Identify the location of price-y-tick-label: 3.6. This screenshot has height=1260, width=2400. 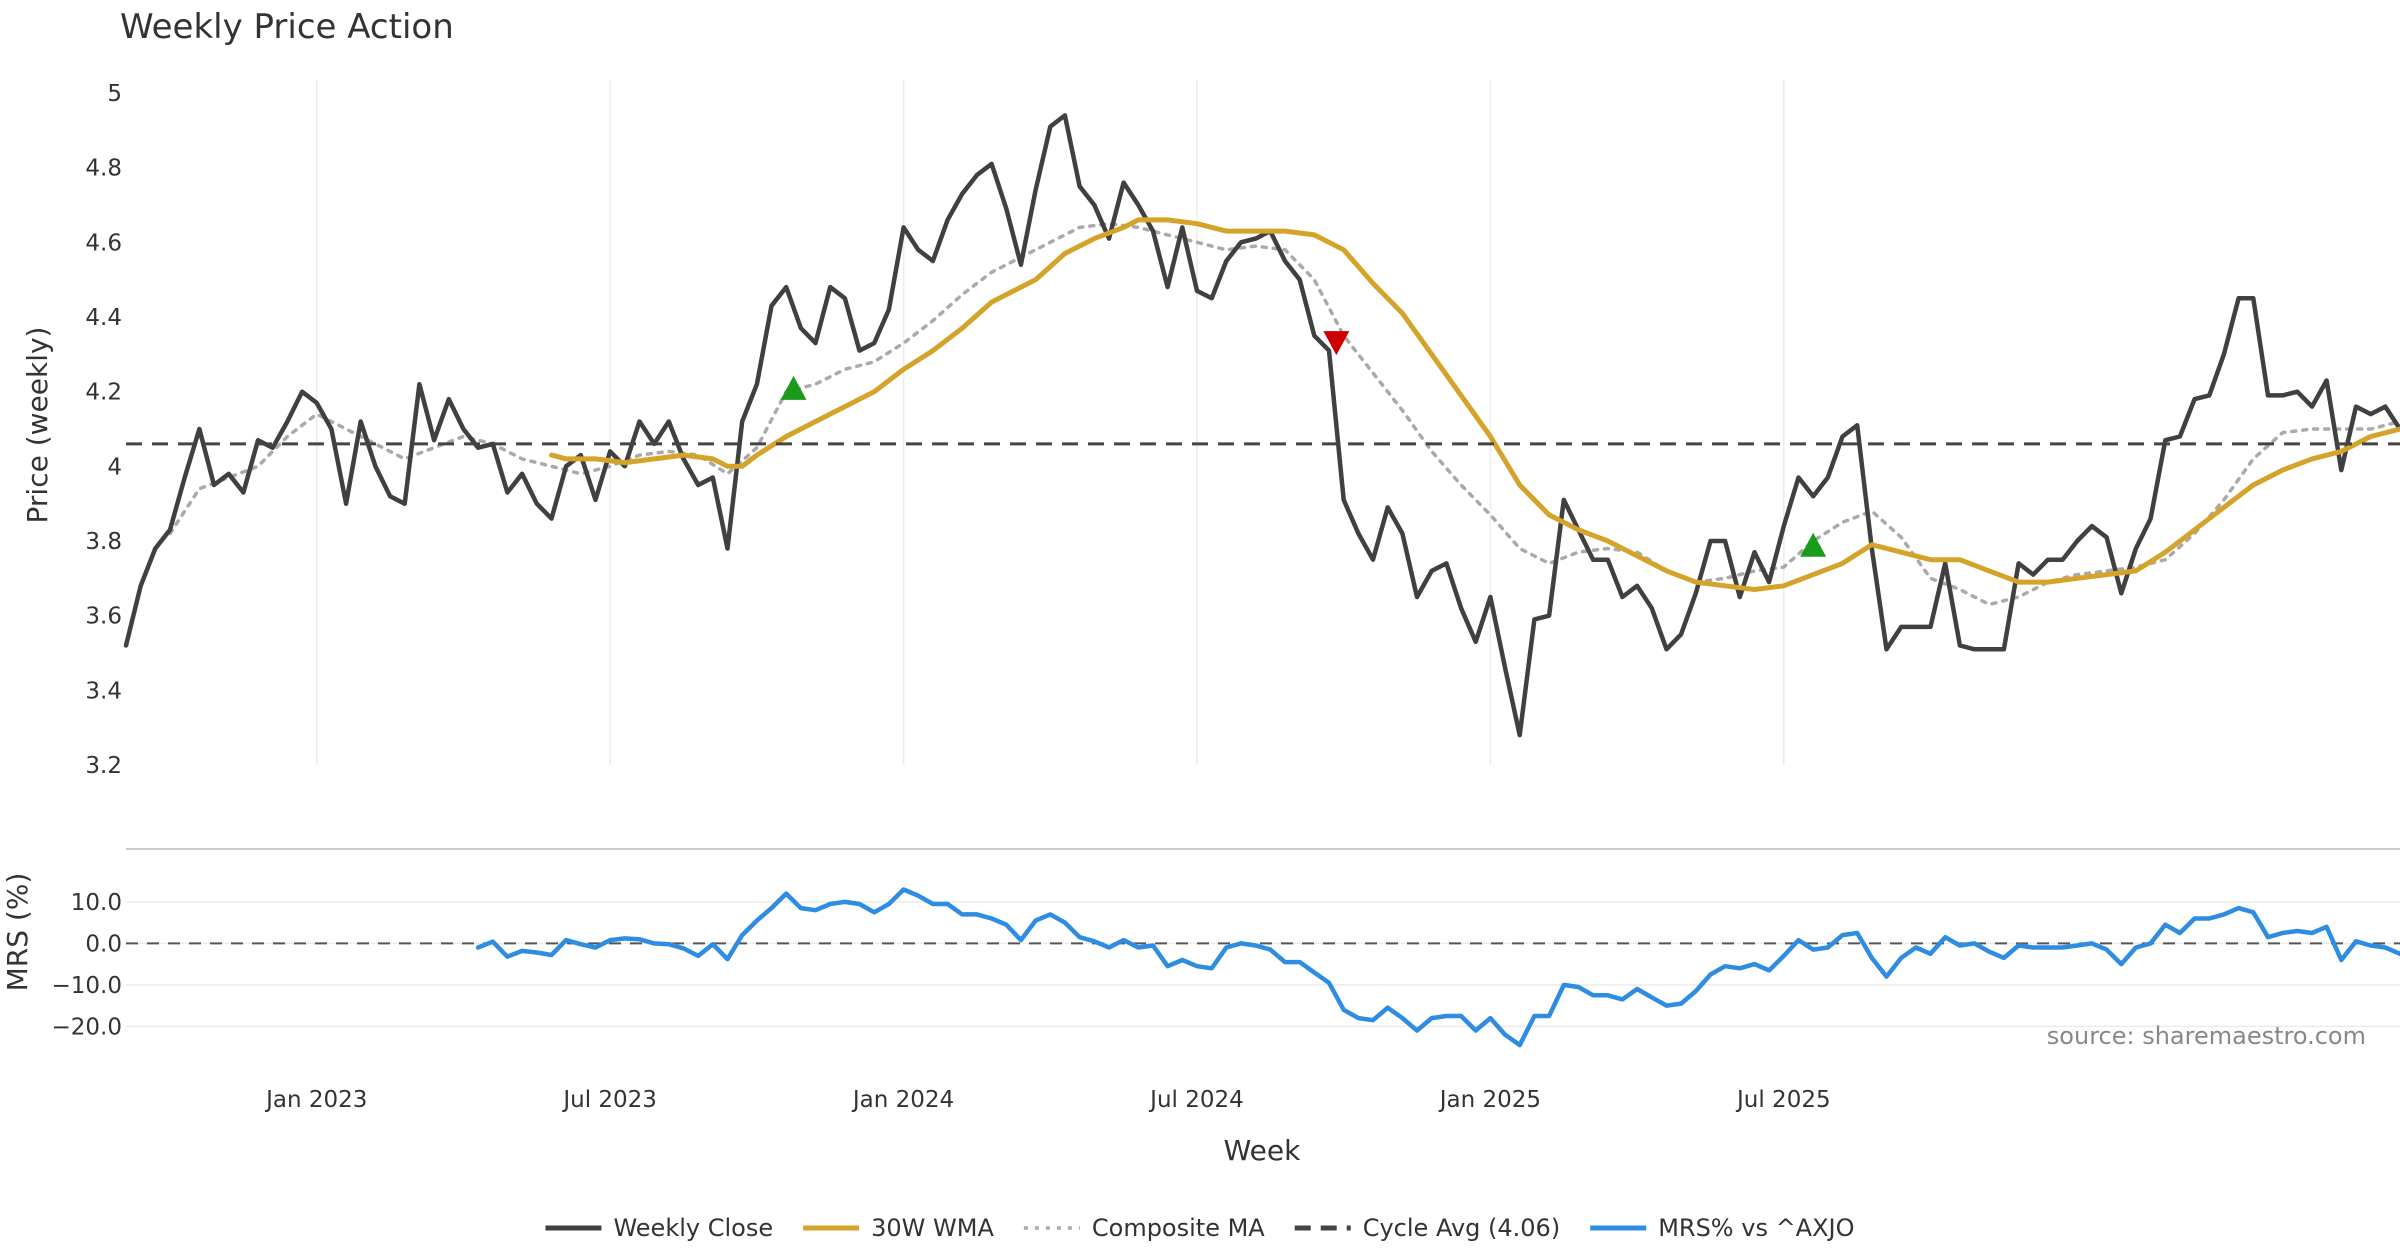
(103, 617).